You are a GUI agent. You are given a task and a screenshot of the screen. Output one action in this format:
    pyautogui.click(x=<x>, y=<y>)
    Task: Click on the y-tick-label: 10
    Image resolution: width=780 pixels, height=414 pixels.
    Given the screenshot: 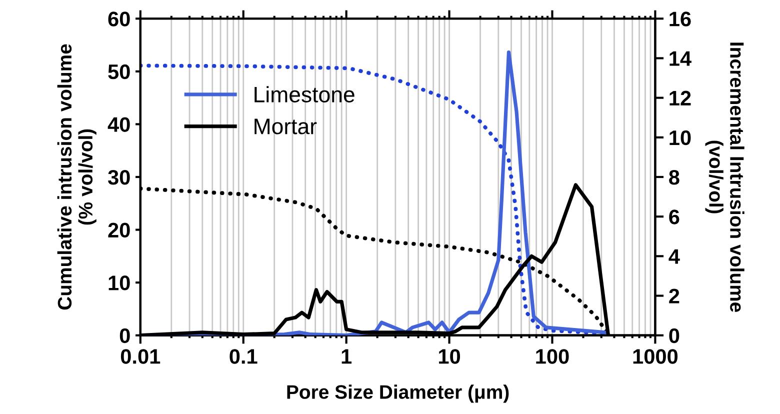 What is the action you would take?
    pyautogui.click(x=119, y=283)
    